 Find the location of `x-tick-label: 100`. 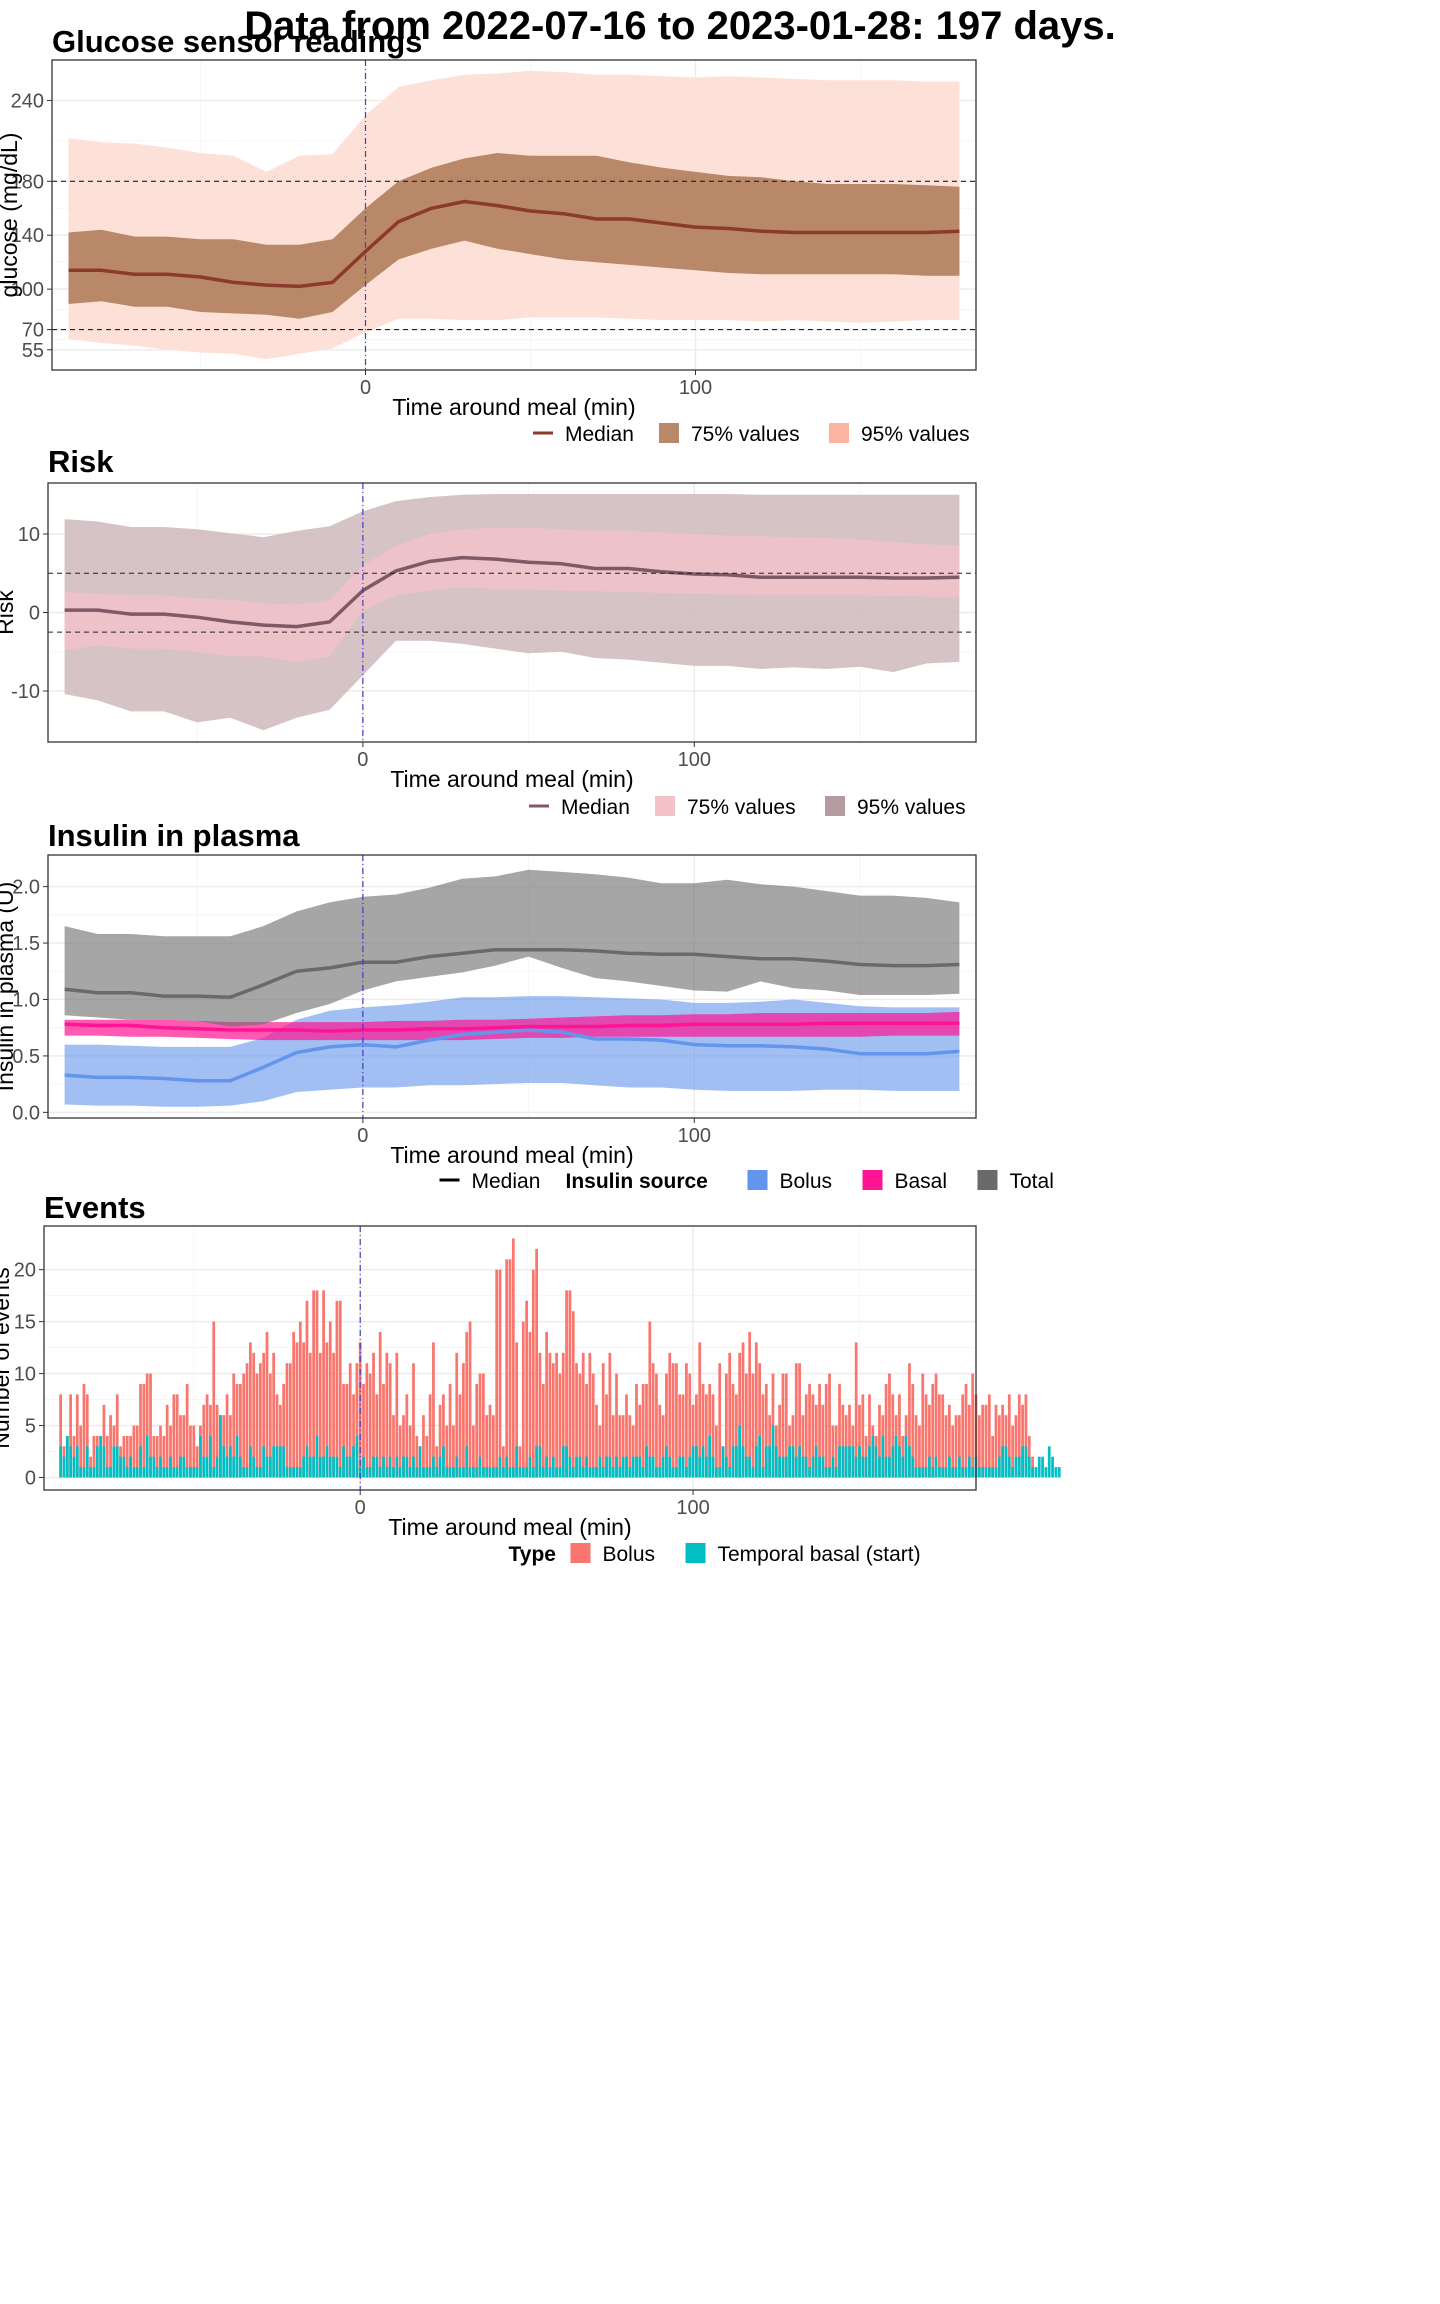

x-tick-label: 100 is located at coordinates (694, 1136).